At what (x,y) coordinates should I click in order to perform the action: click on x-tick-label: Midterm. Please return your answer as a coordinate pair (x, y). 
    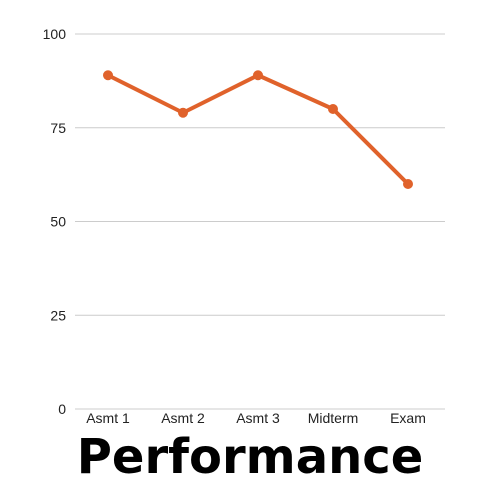
    Looking at the image, I should click on (333, 418).